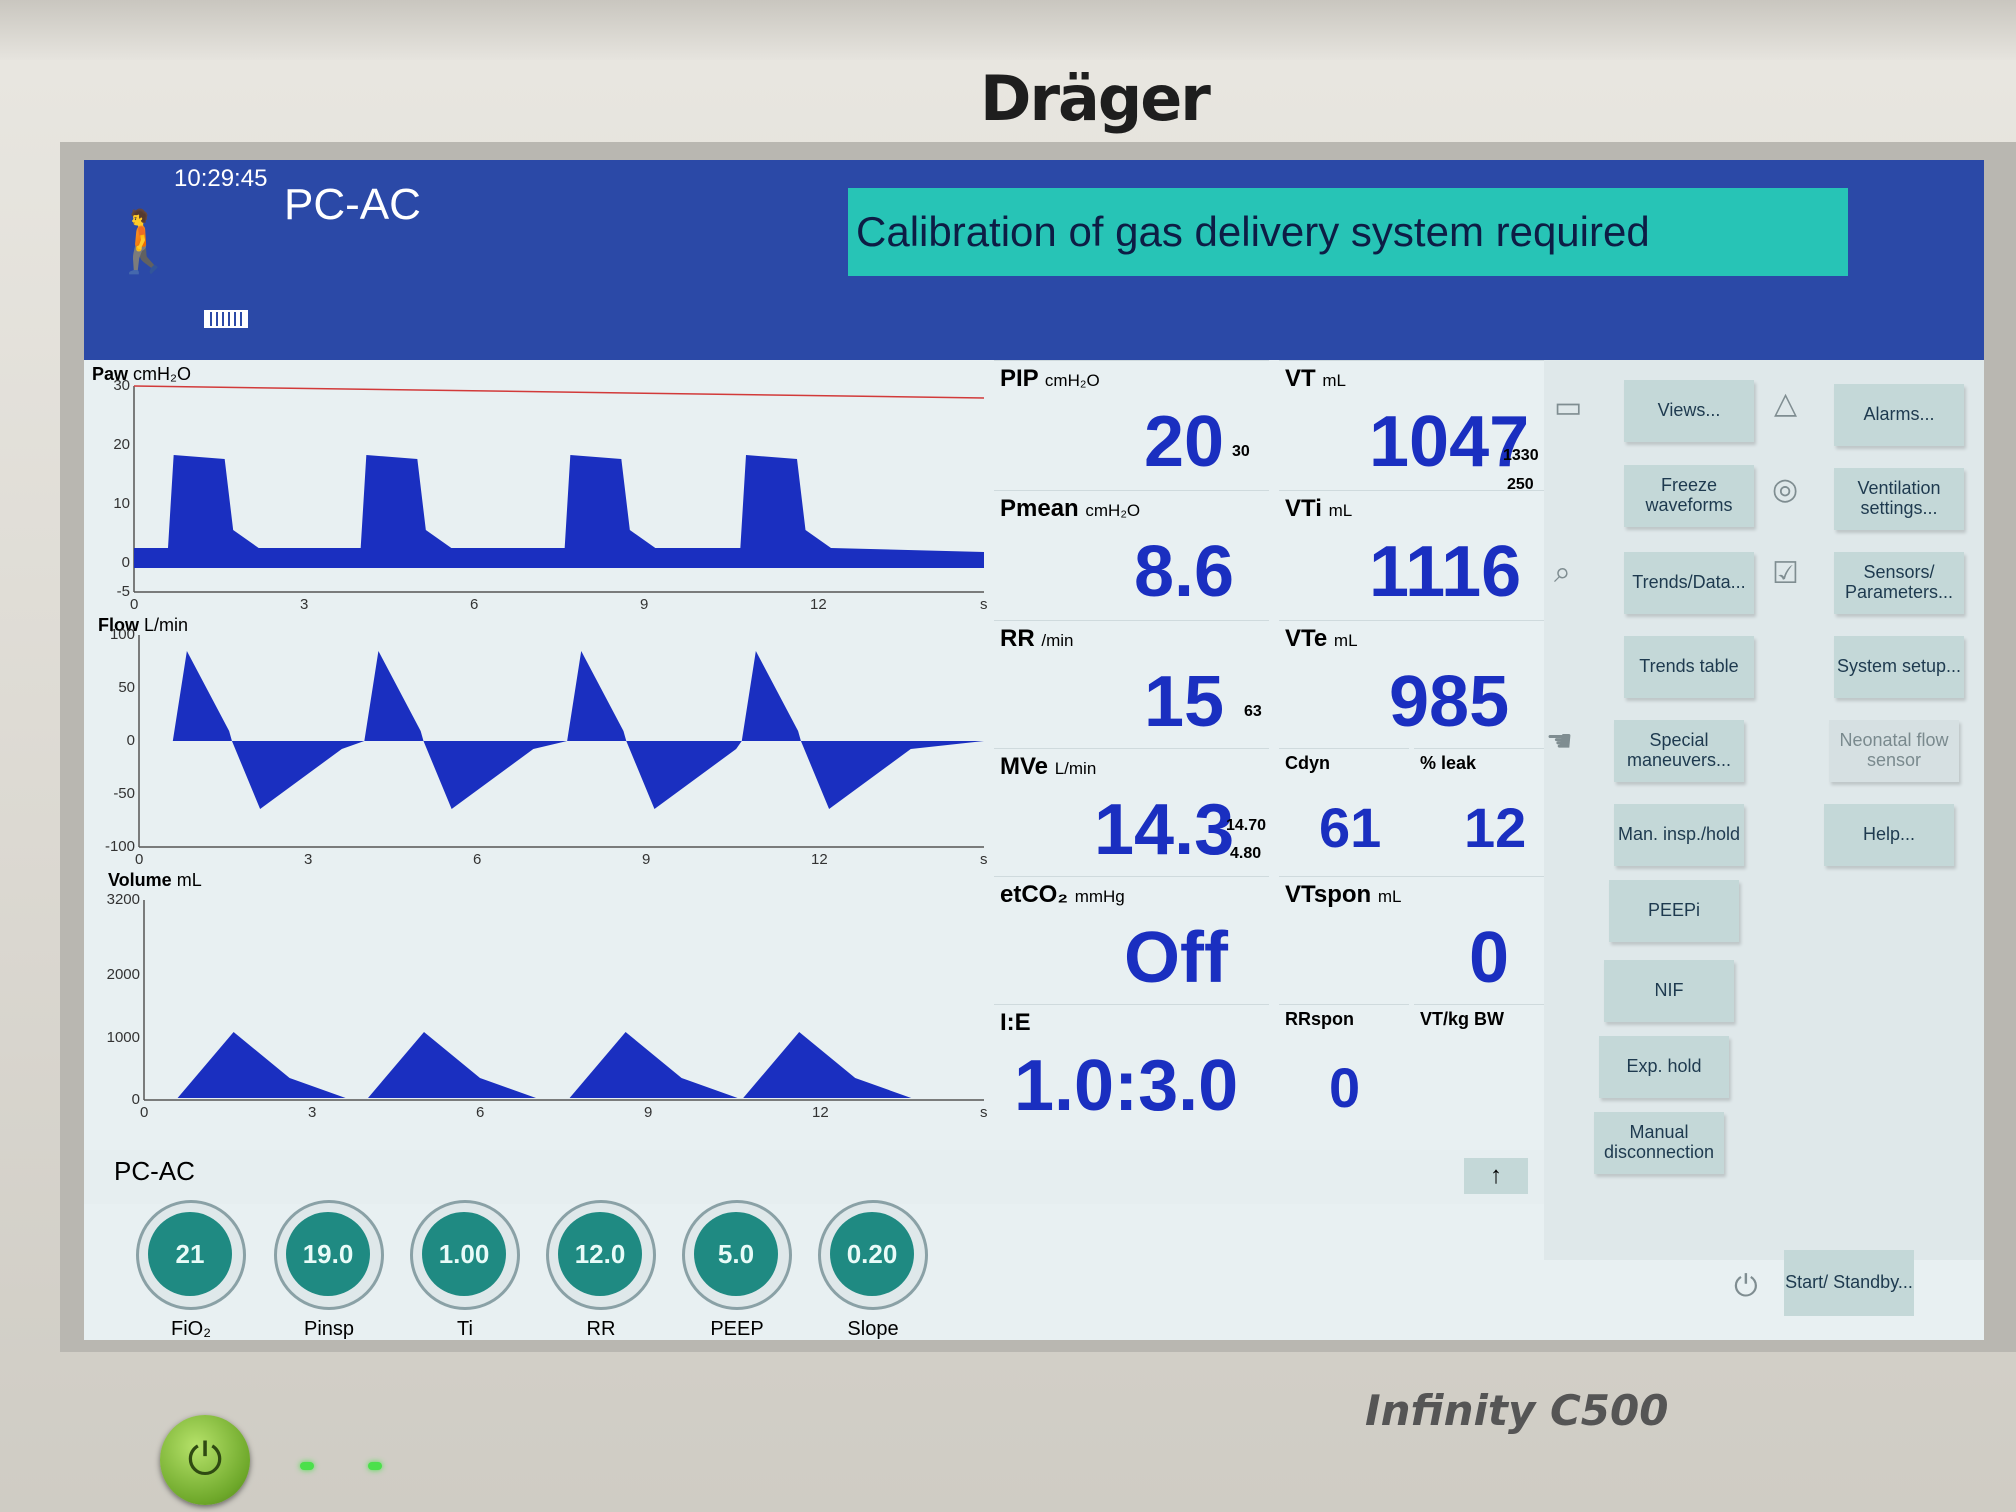  Describe the element at coordinates (1562, 572) in the screenshot. I see `trends-icon: ⌕` at that location.